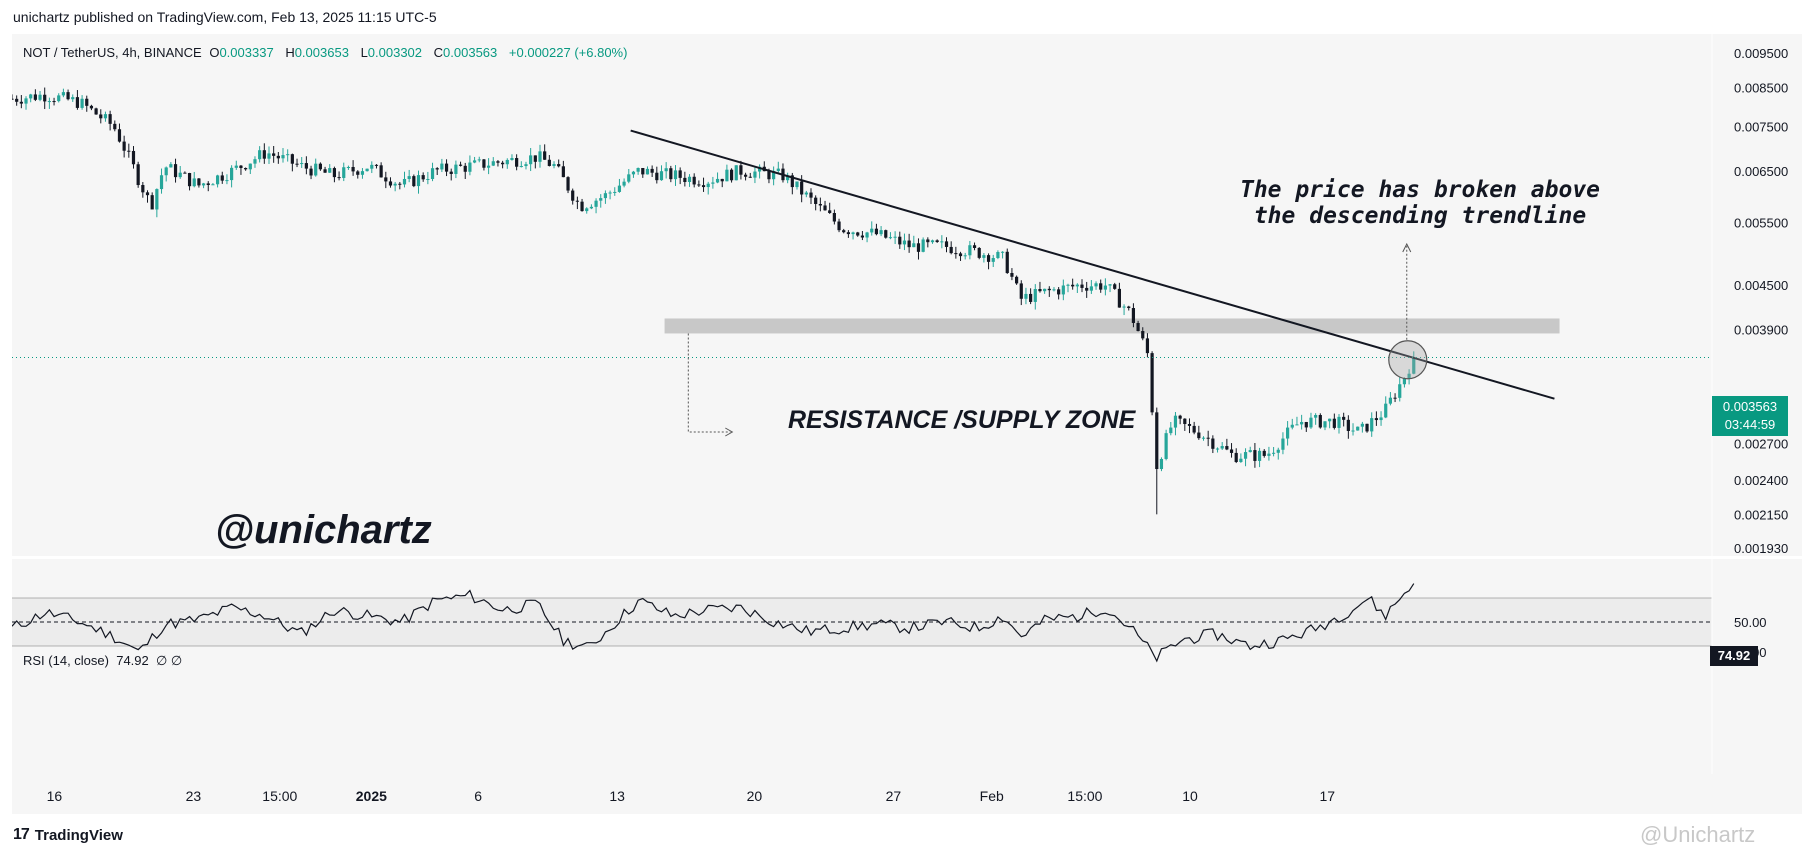  Describe the element at coordinates (1112, 326) in the screenshot. I see `resistance-zone` at that location.